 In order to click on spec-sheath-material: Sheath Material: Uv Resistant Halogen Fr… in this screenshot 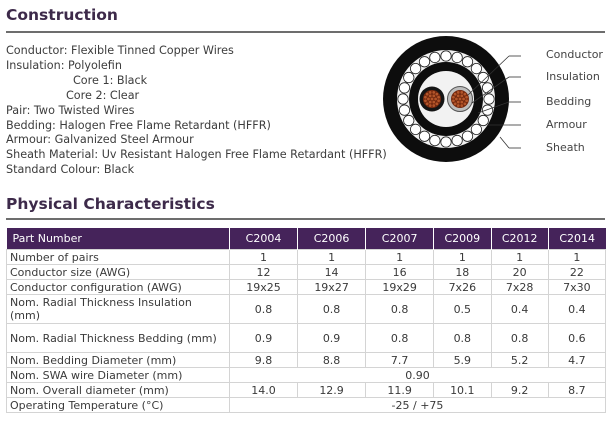, I will do `click(196, 155)`.